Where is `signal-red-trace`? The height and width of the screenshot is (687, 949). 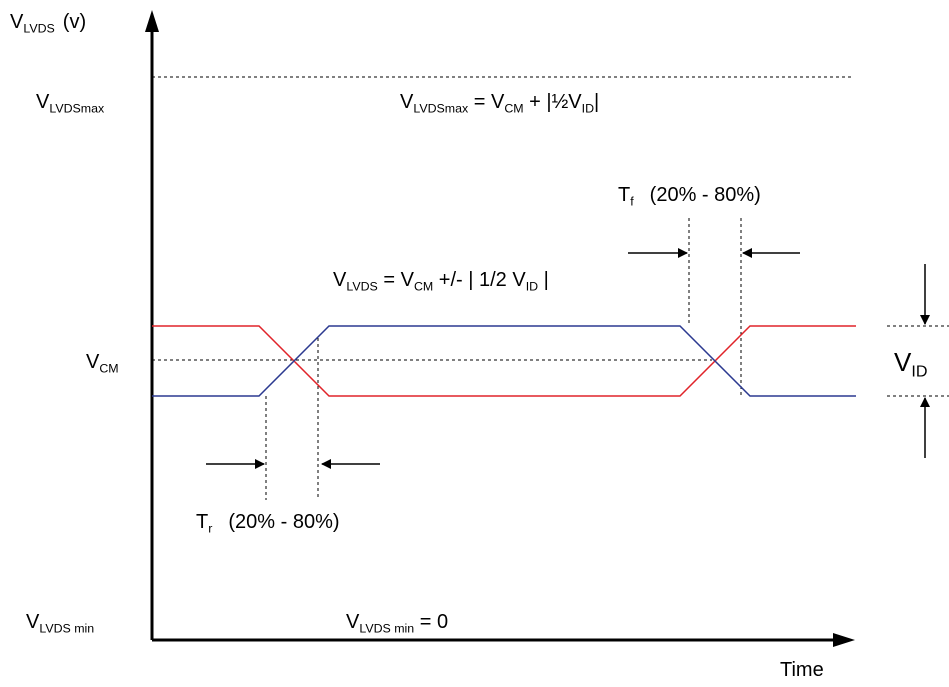 signal-red-trace is located at coordinates (504, 361).